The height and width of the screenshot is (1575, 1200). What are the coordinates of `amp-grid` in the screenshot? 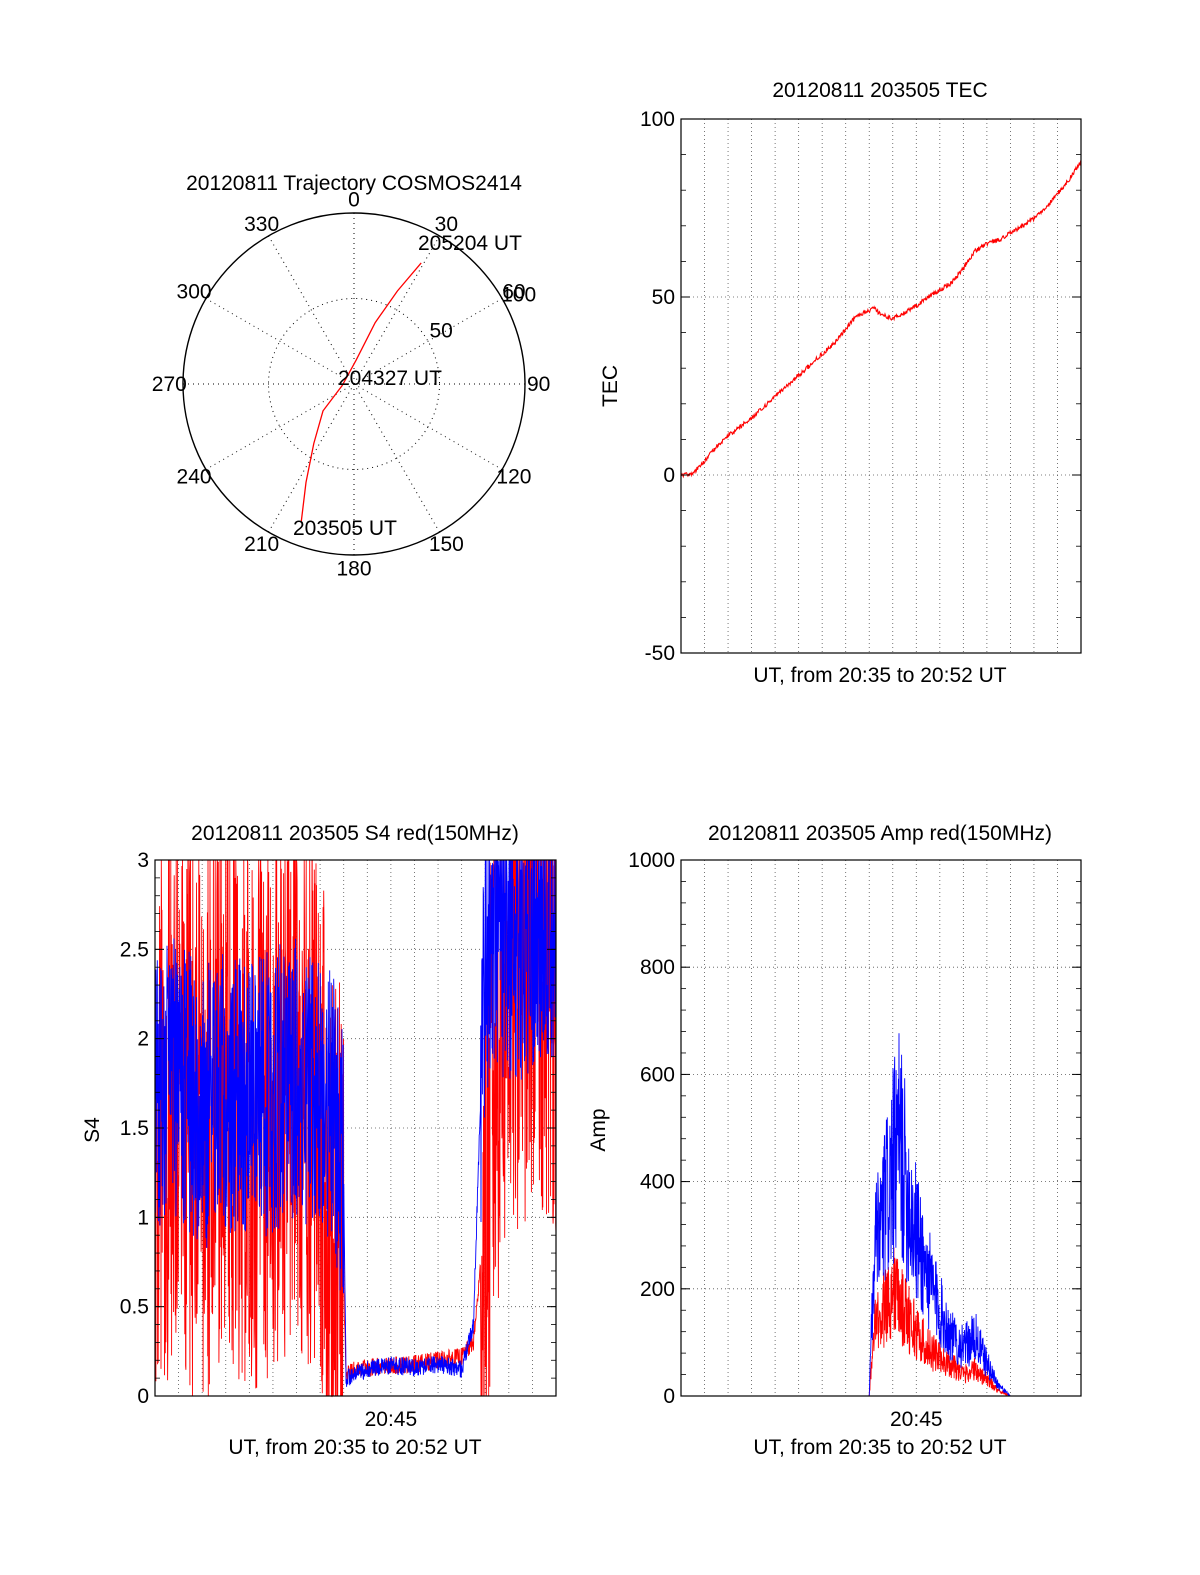 It's located at (881, 1128).